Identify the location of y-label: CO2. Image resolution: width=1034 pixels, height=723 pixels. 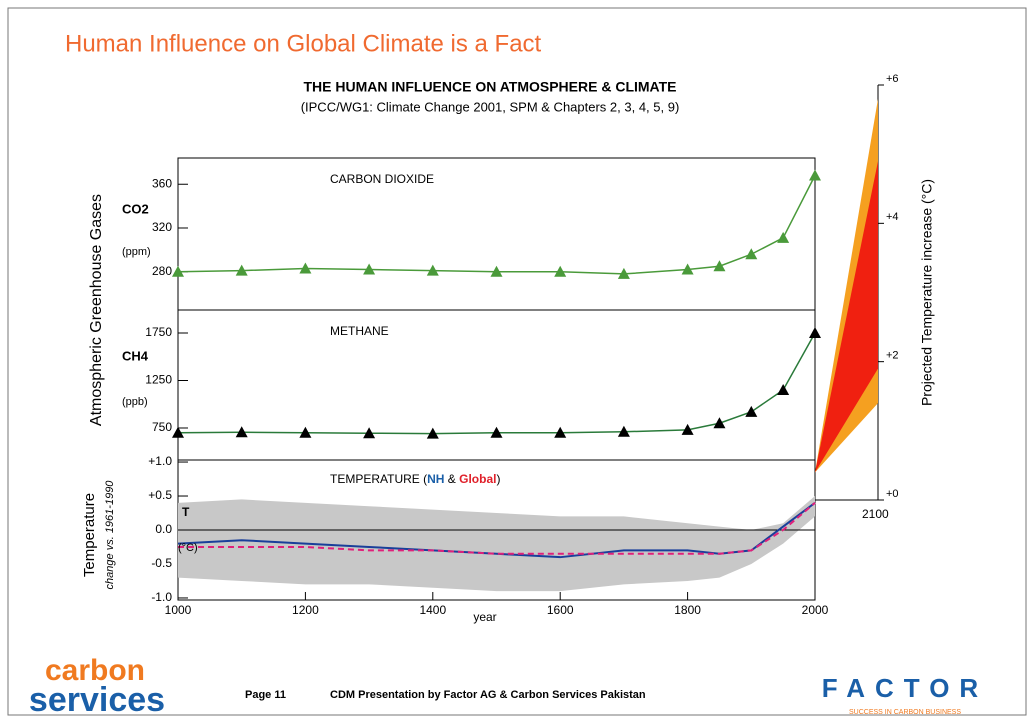
(135, 208).